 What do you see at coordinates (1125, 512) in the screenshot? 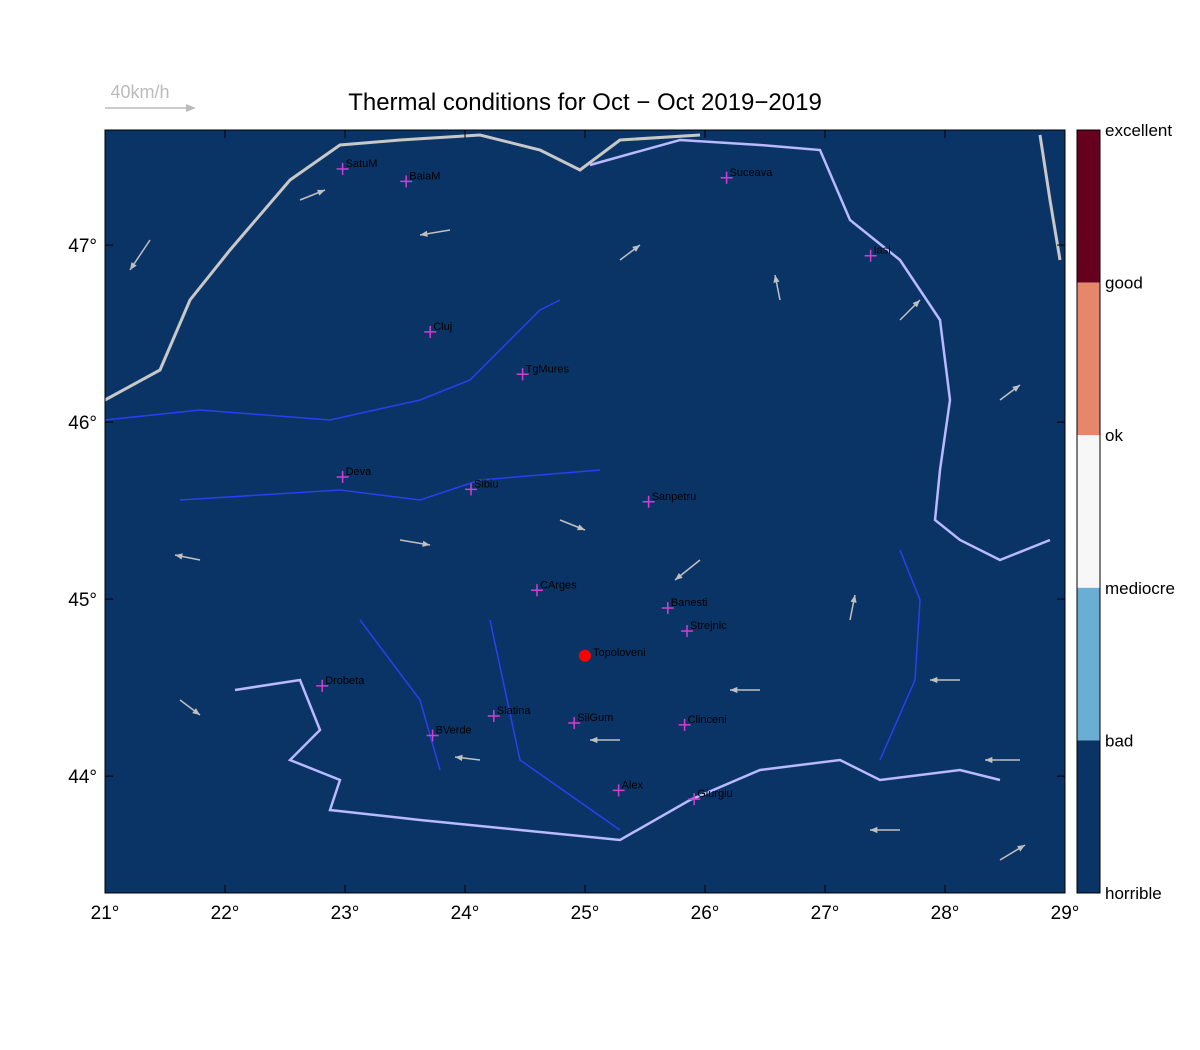
I see `colorbar: excellent good ok mediocre bad horrible` at bounding box center [1125, 512].